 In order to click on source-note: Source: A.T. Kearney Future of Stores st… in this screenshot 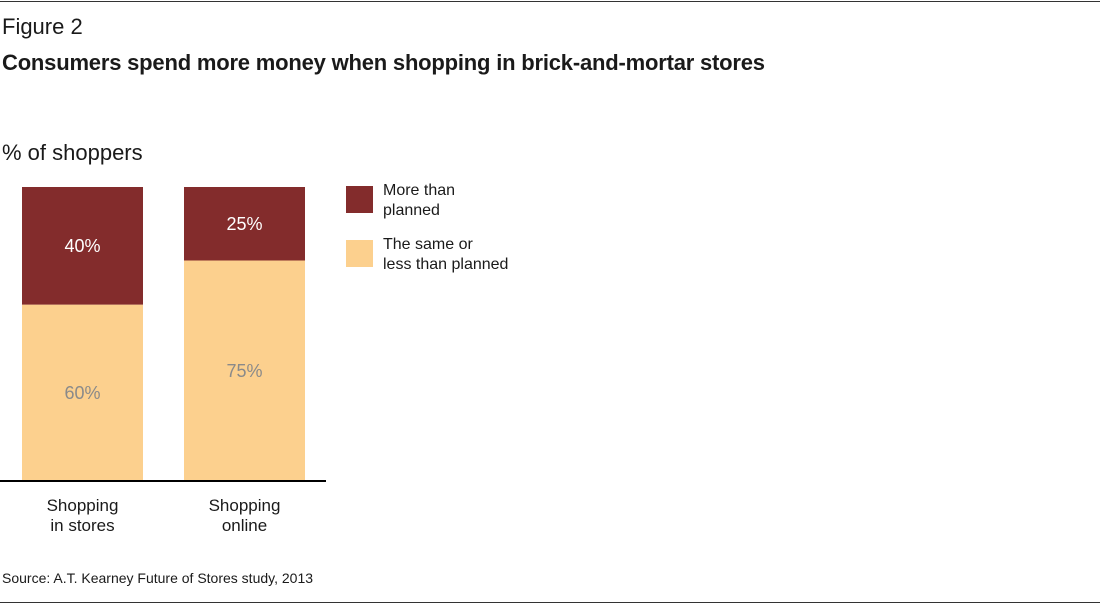, I will do `click(158, 578)`.